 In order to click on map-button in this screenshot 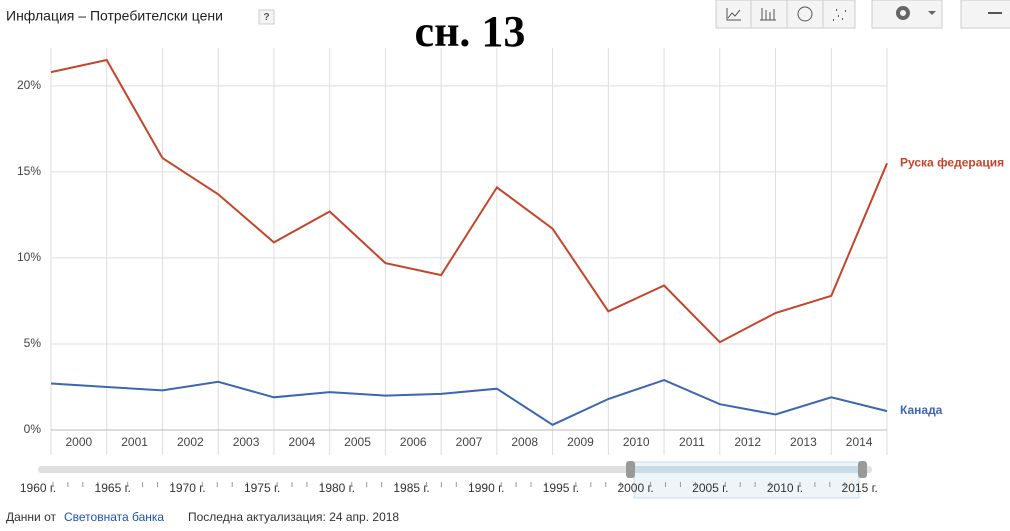, I will do `click(805, 14)`.